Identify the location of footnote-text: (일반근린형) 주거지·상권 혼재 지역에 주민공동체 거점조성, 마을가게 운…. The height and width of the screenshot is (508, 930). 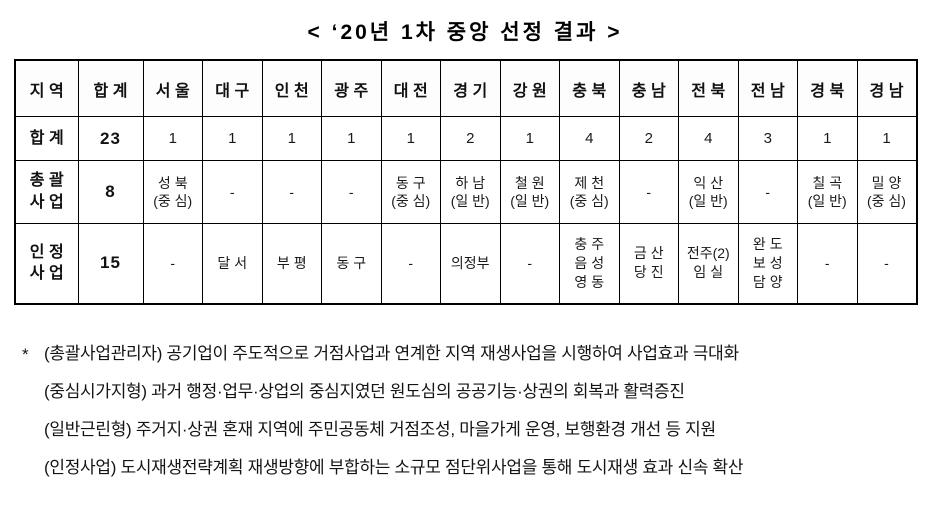
(380, 429).